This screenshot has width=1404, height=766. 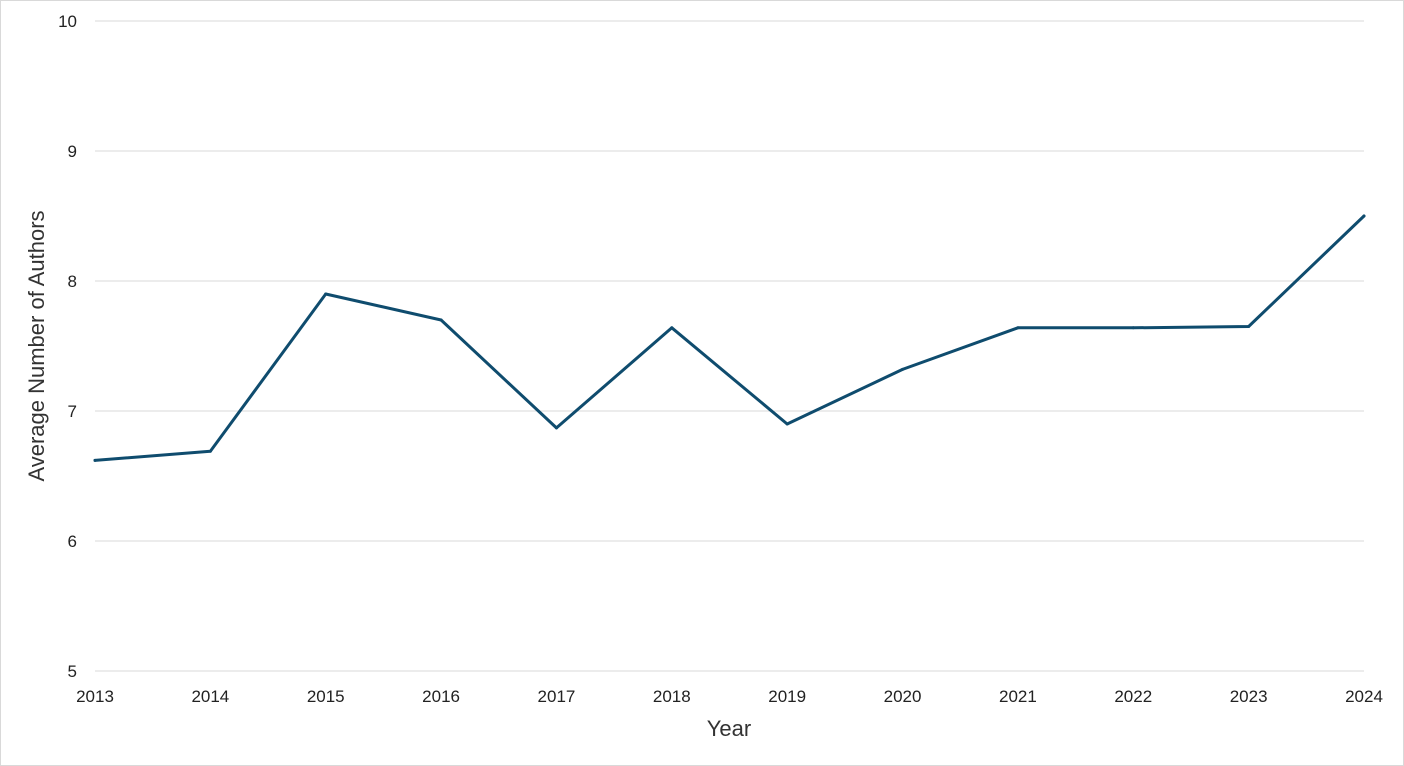 What do you see at coordinates (72, 151) in the screenshot?
I see `y-tick-label: 9` at bounding box center [72, 151].